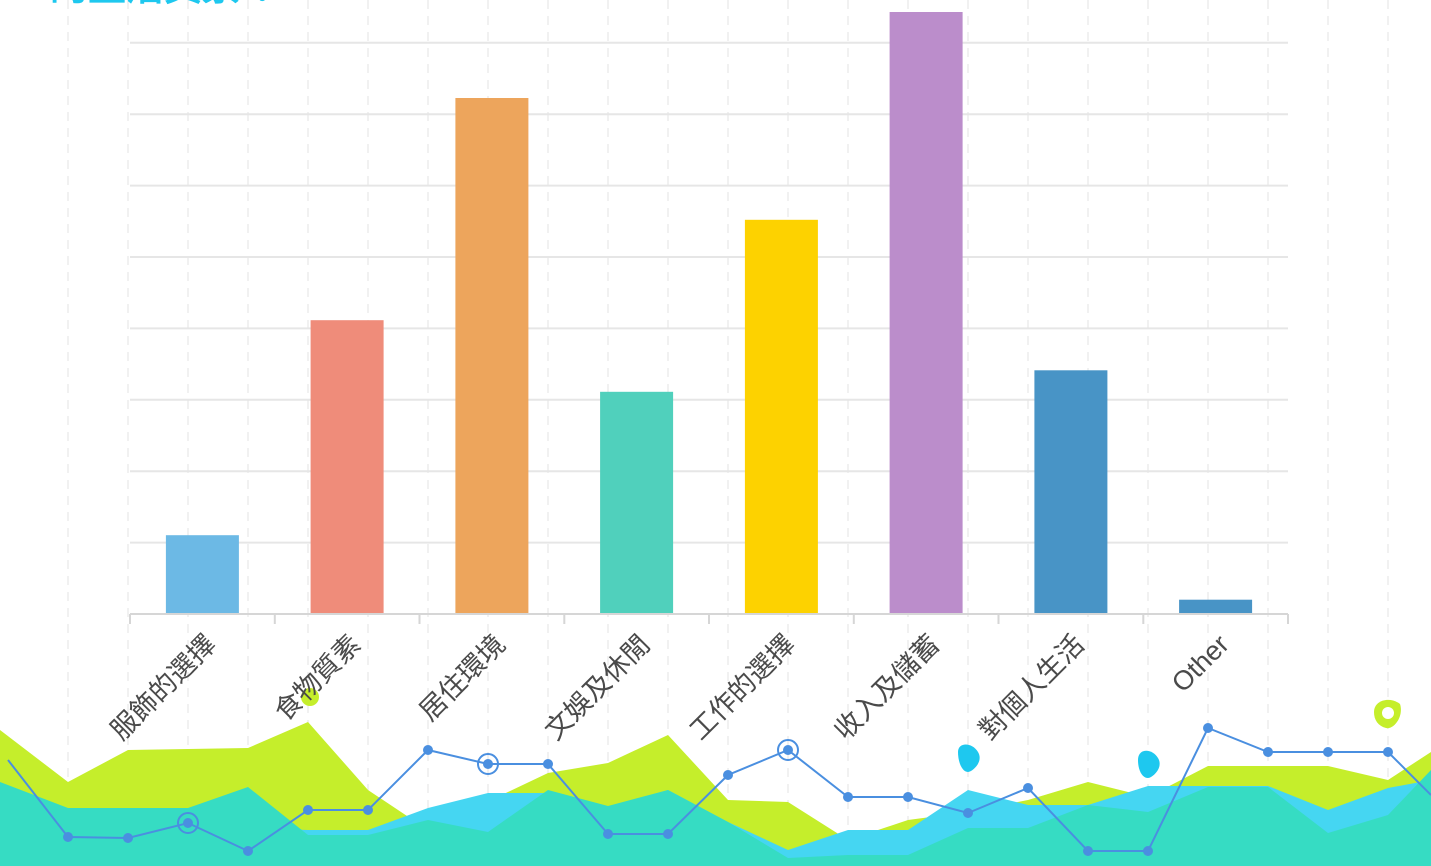 Image resolution: width=1431 pixels, height=866 pixels. What do you see at coordinates (1149, 764) in the screenshot?
I see `cyan-droplet-icon` at bounding box center [1149, 764].